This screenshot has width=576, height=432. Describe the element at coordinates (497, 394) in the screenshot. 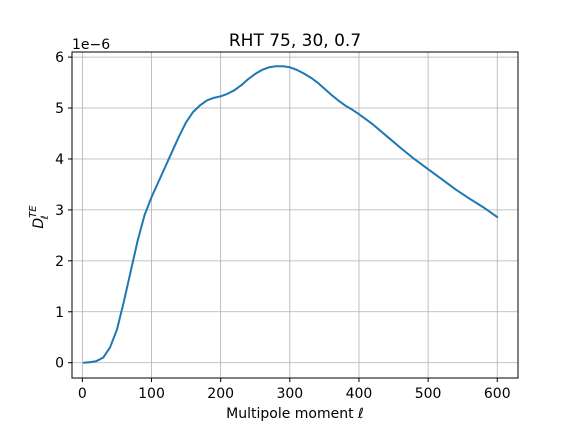

I see `x-tick-label: 600` at that location.